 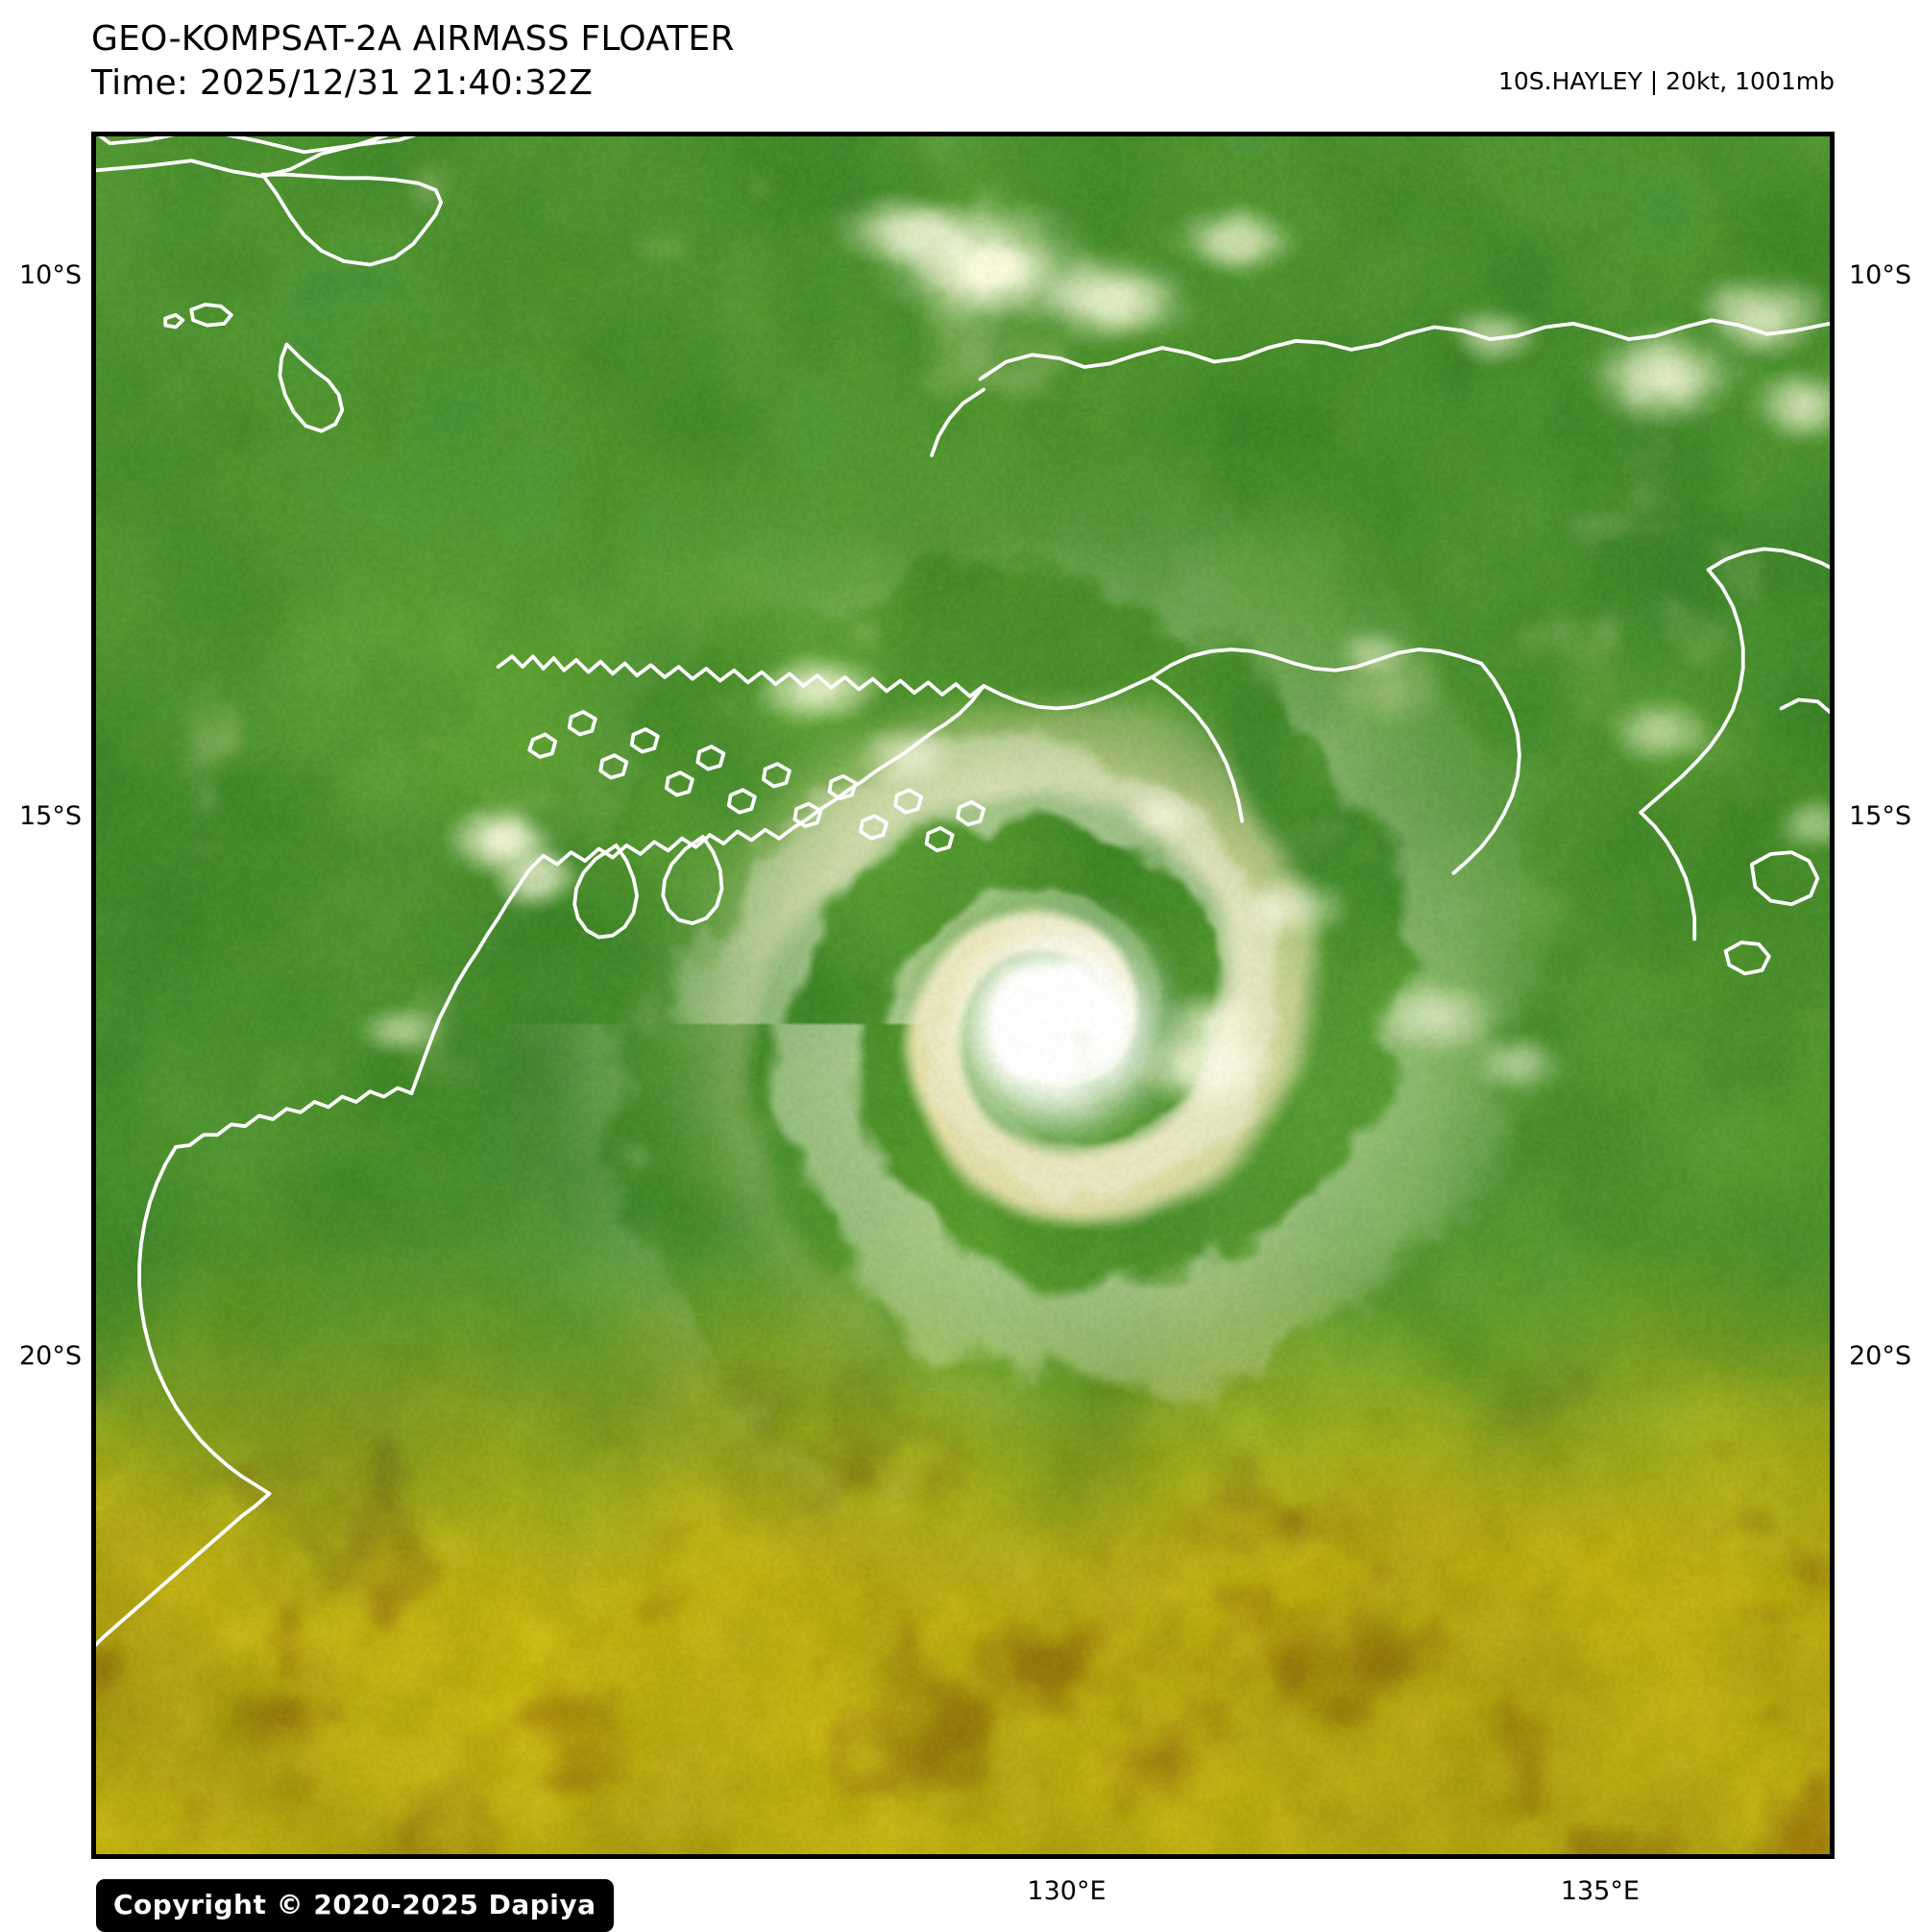 What do you see at coordinates (1066, 1891) in the screenshot?
I see `lon-tick-label: 130°E` at bounding box center [1066, 1891].